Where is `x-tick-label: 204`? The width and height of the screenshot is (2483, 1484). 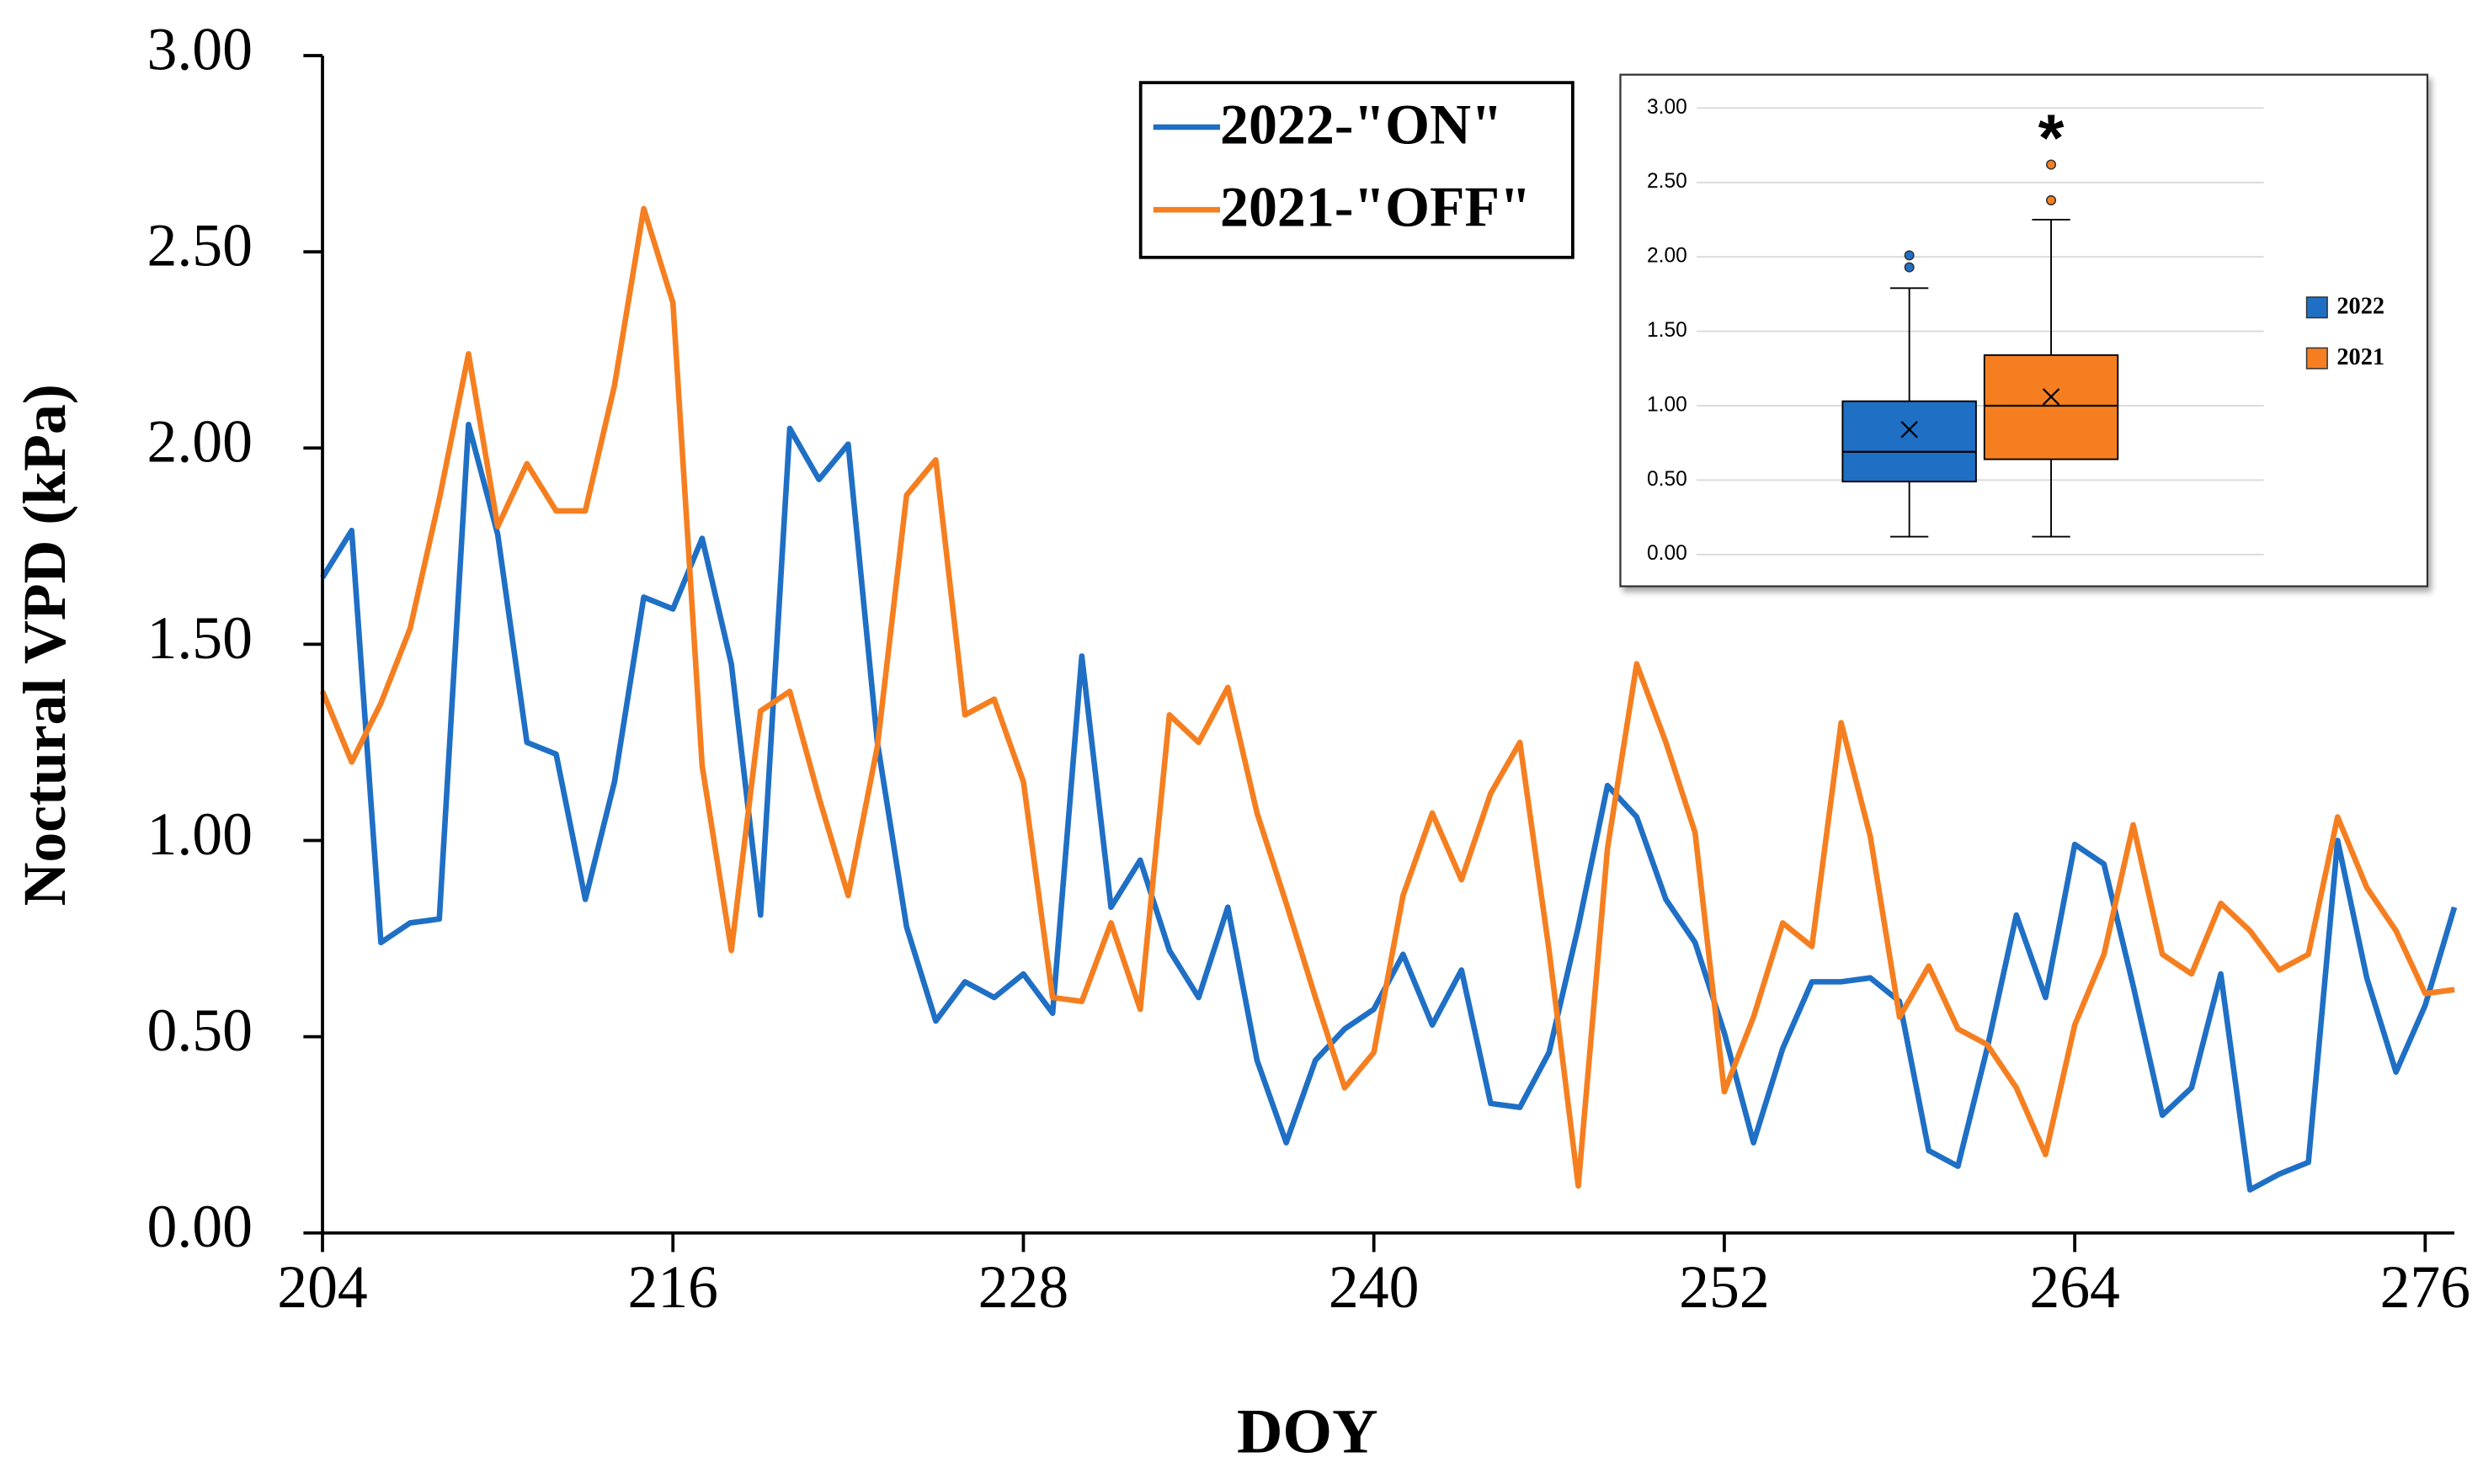
x-tick-label: 204 is located at coordinates (323, 1287).